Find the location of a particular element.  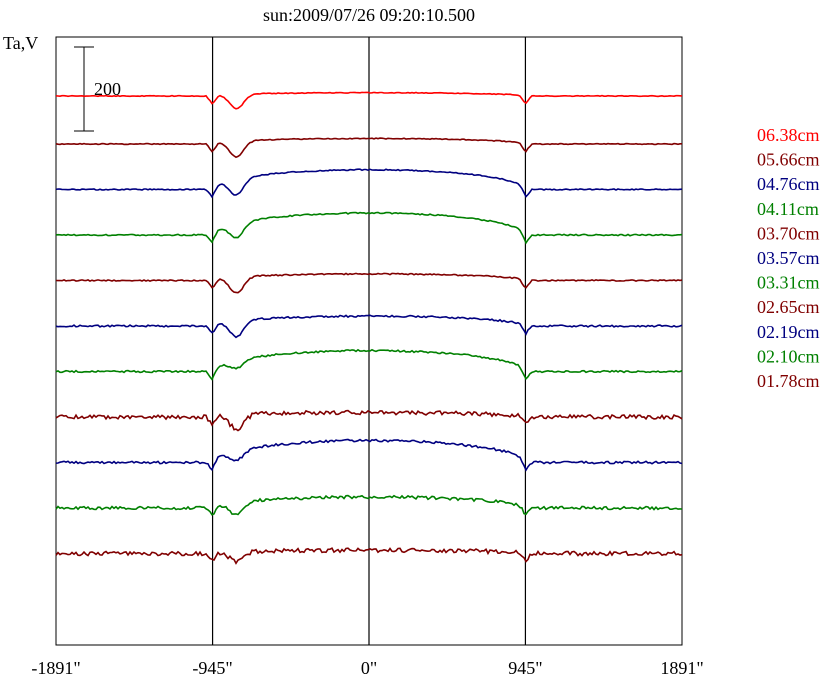

scale-bar: 200 is located at coordinates (97, 89).